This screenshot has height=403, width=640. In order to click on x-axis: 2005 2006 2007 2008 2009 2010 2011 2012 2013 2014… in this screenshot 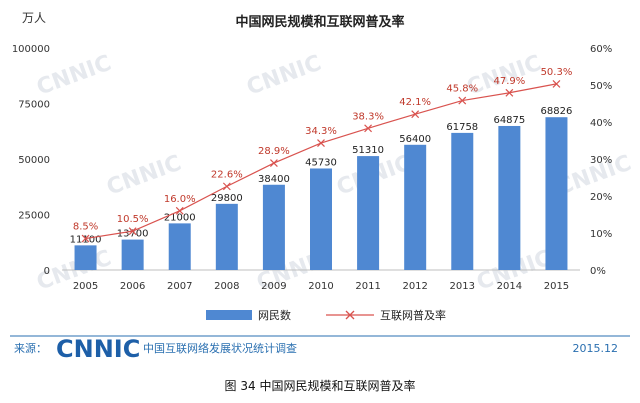, I will do `click(321, 286)`.